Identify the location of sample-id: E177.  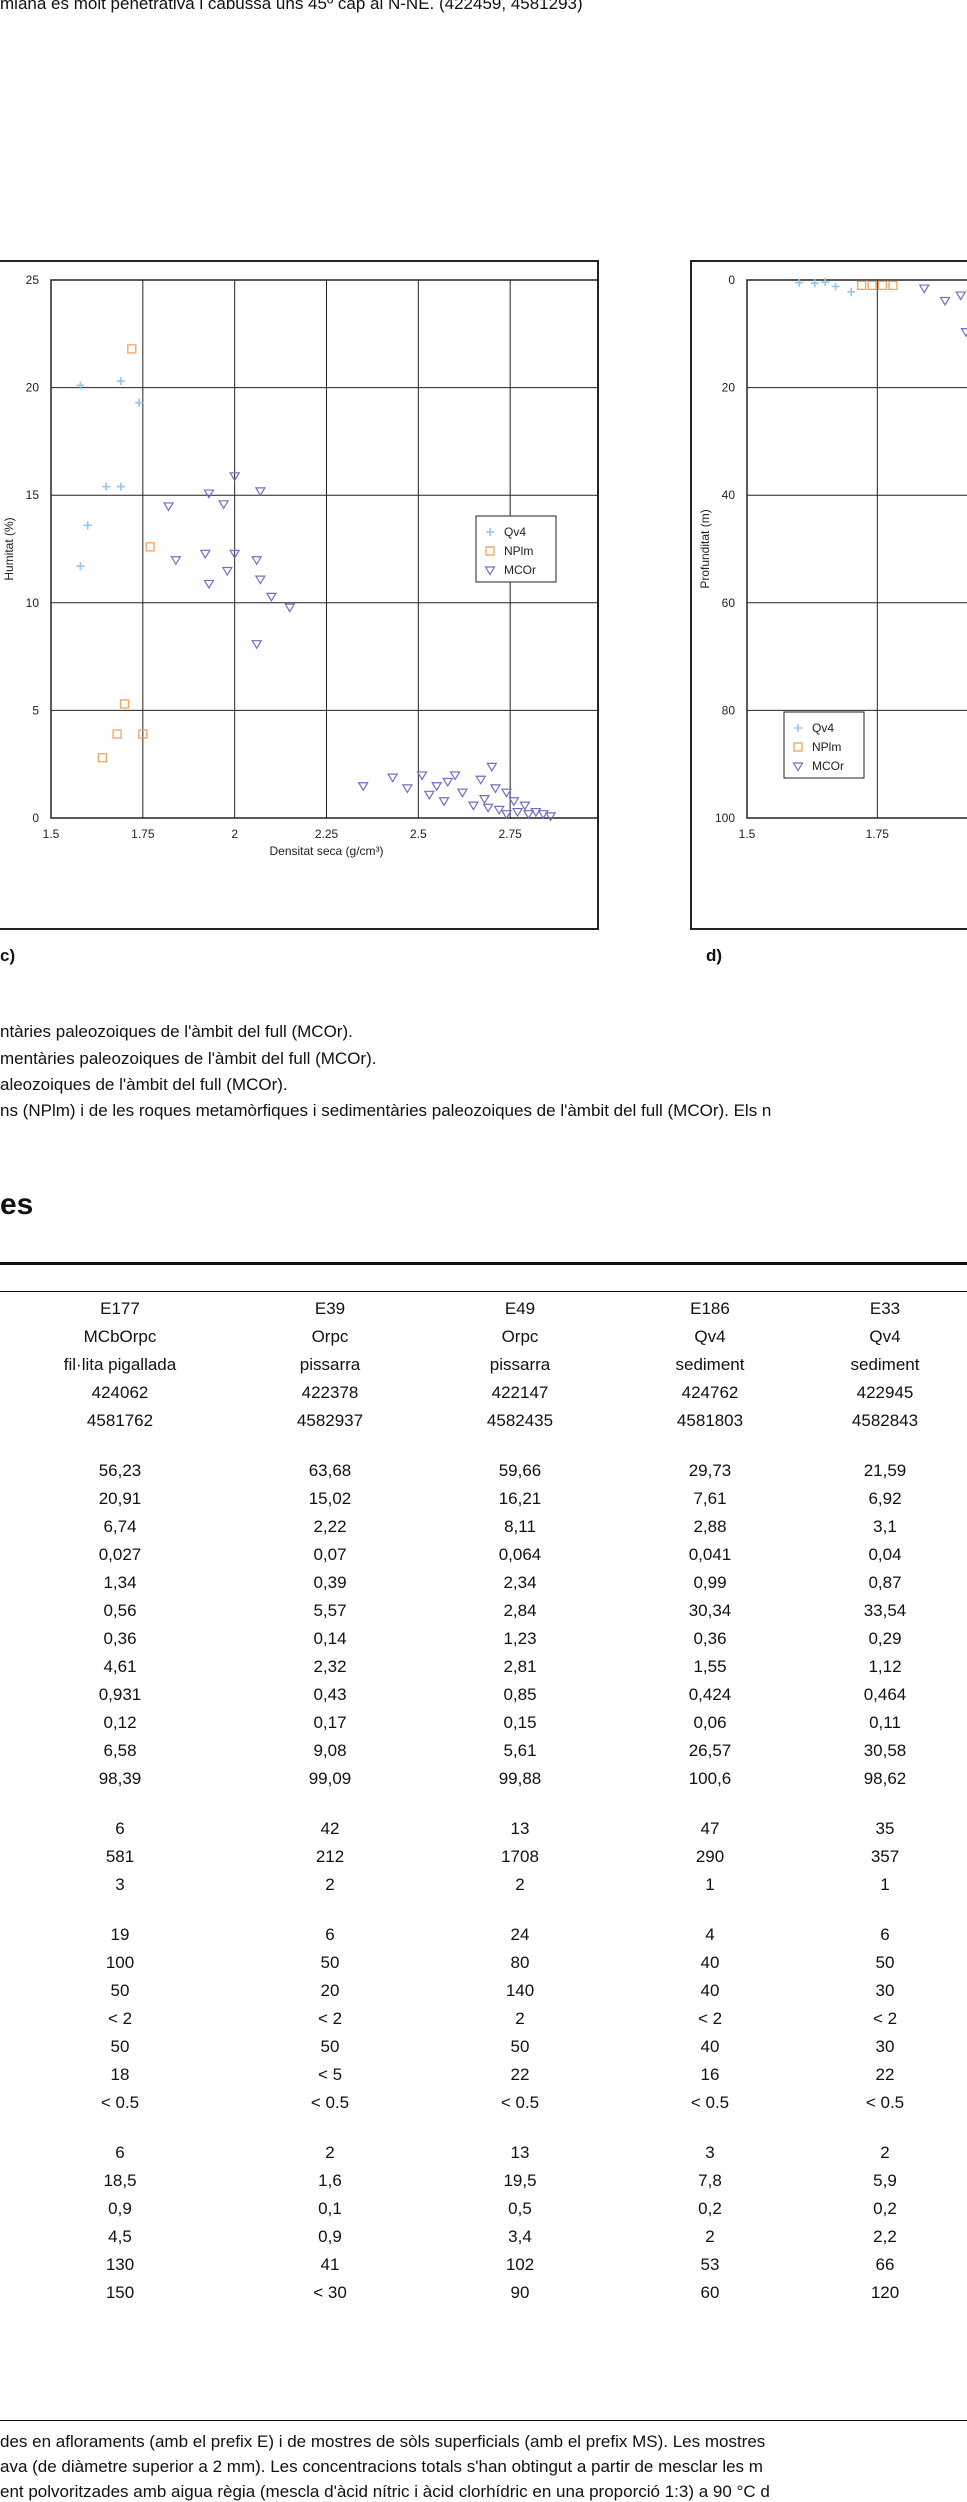
(120, 1308).